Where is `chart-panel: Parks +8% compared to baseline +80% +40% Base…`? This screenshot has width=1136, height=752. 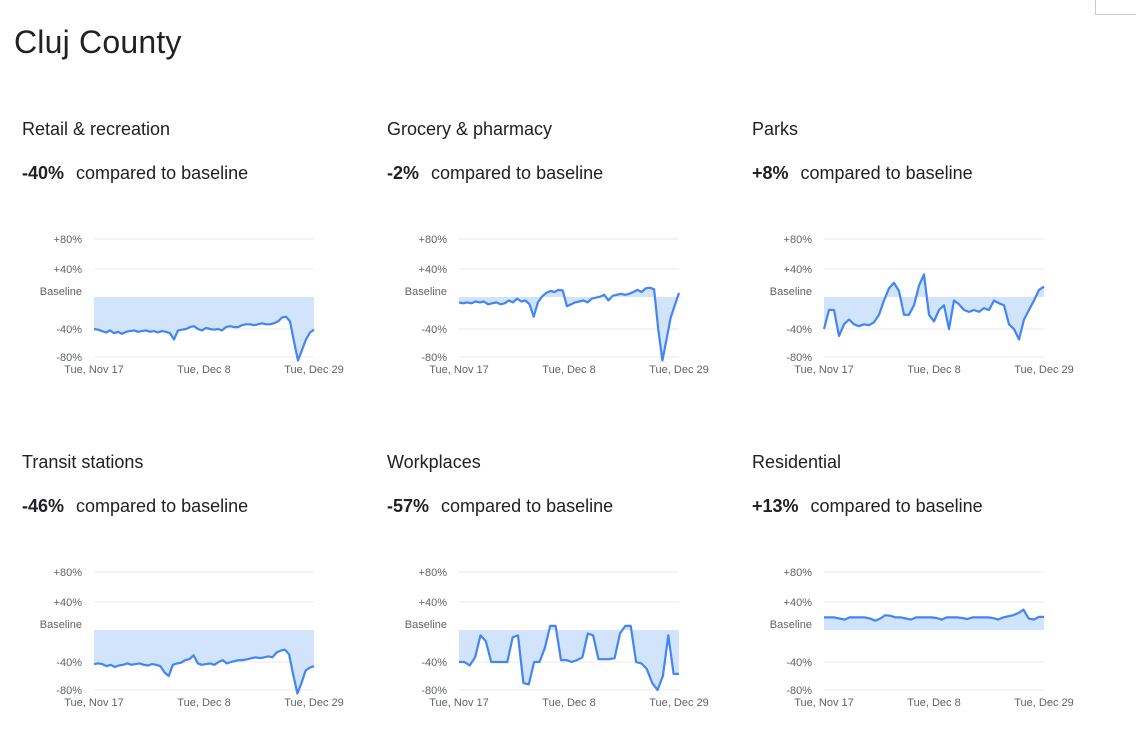 chart-panel: Parks +8% compared to baseline +80% +40% Base… is located at coordinates (919, 269).